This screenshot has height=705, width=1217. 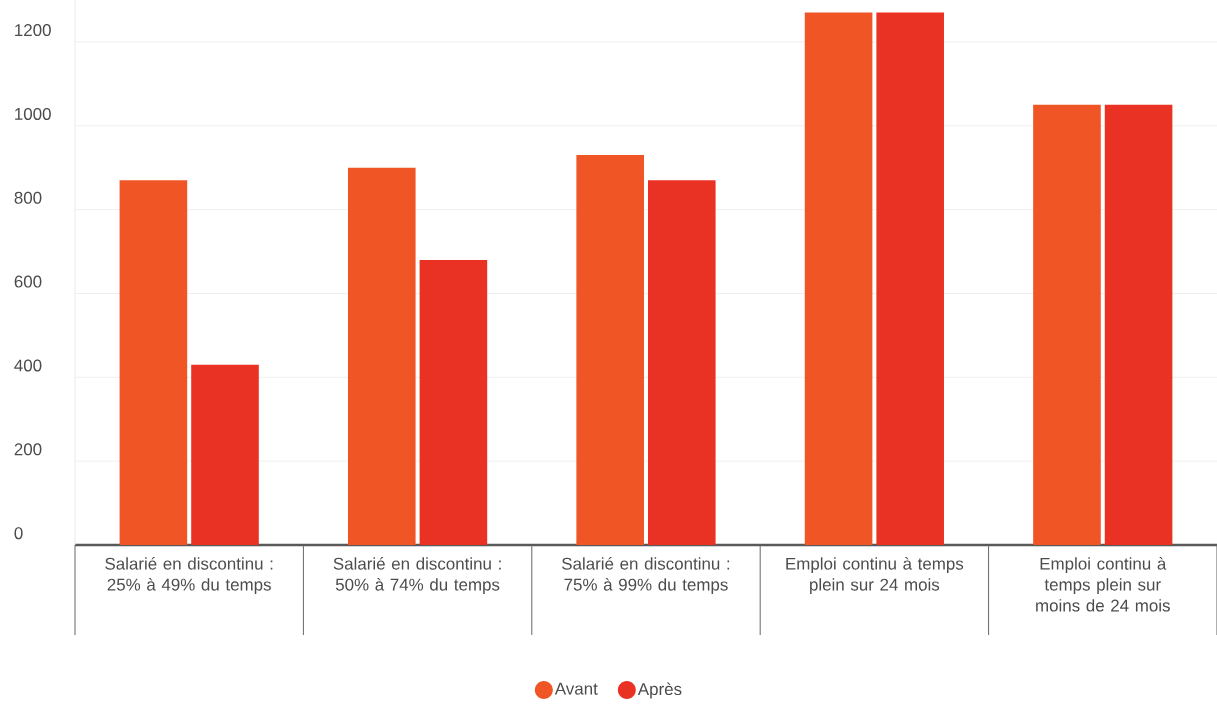 I want to click on x-tick-label: Salarié en discontinu : 50% à 74% du temps, so click(x=417, y=575).